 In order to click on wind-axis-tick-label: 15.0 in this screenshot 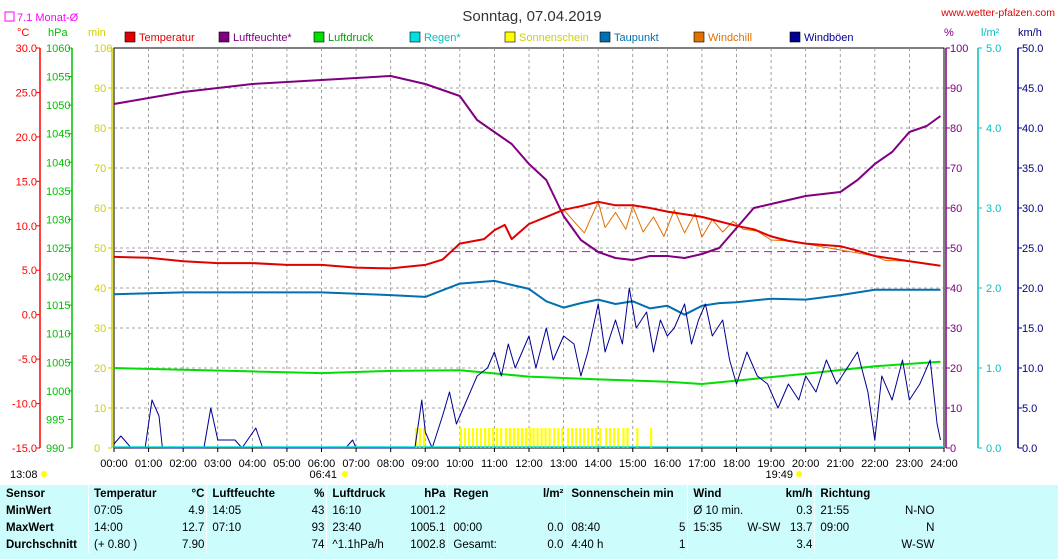, I will do `click(1032, 329)`.